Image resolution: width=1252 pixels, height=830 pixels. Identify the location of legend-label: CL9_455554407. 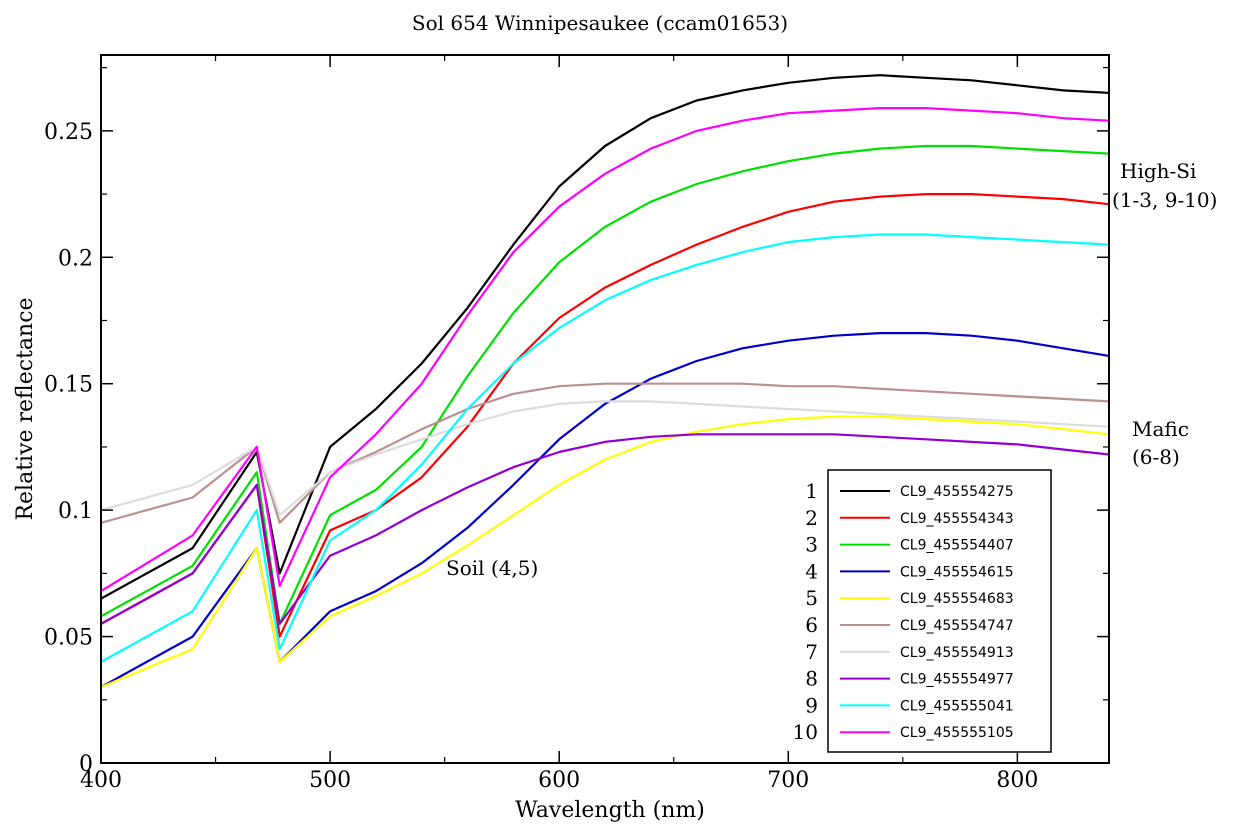
(957, 546).